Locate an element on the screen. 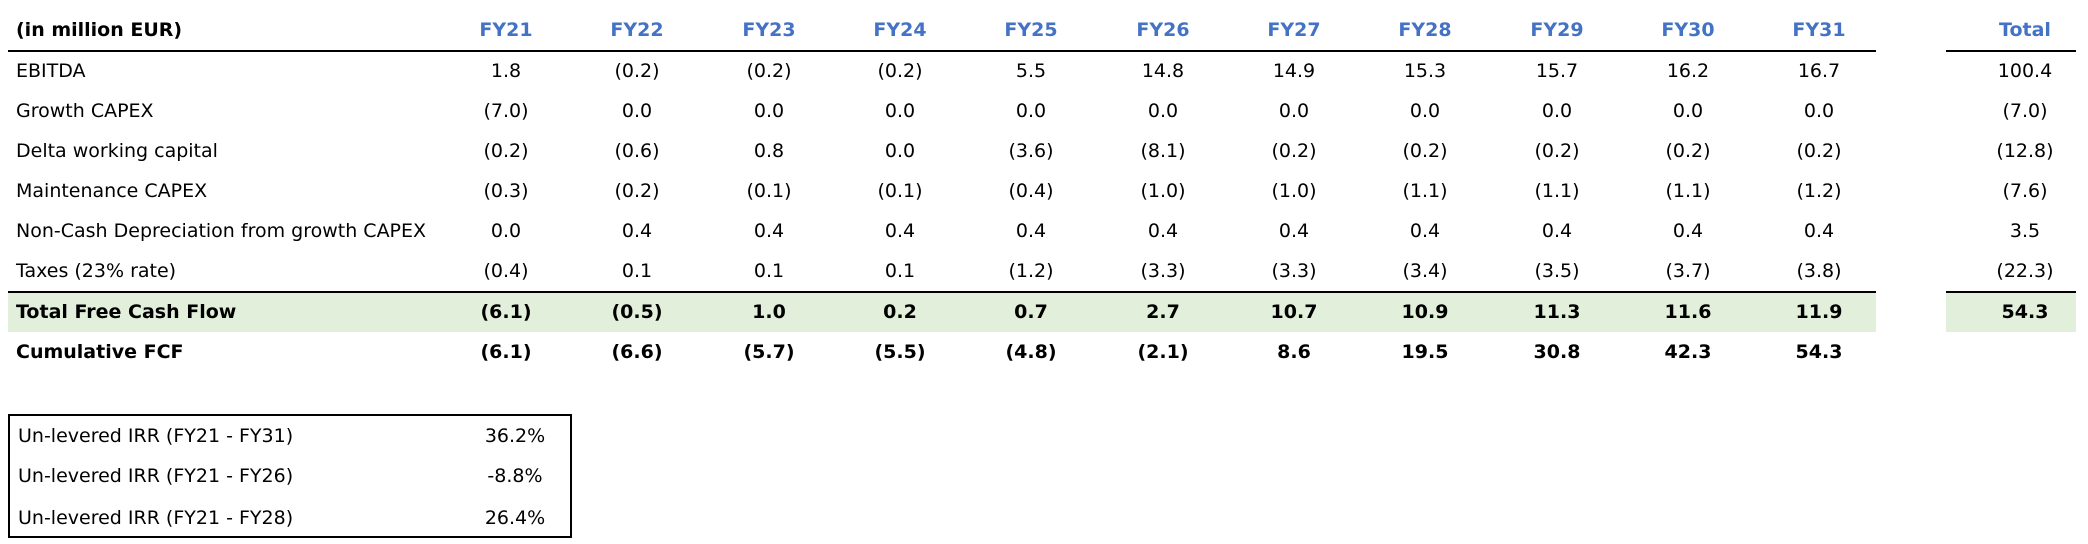 This screenshot has height=544, width=2088. fcf-highlight-band is located at coordinates (942, 312).